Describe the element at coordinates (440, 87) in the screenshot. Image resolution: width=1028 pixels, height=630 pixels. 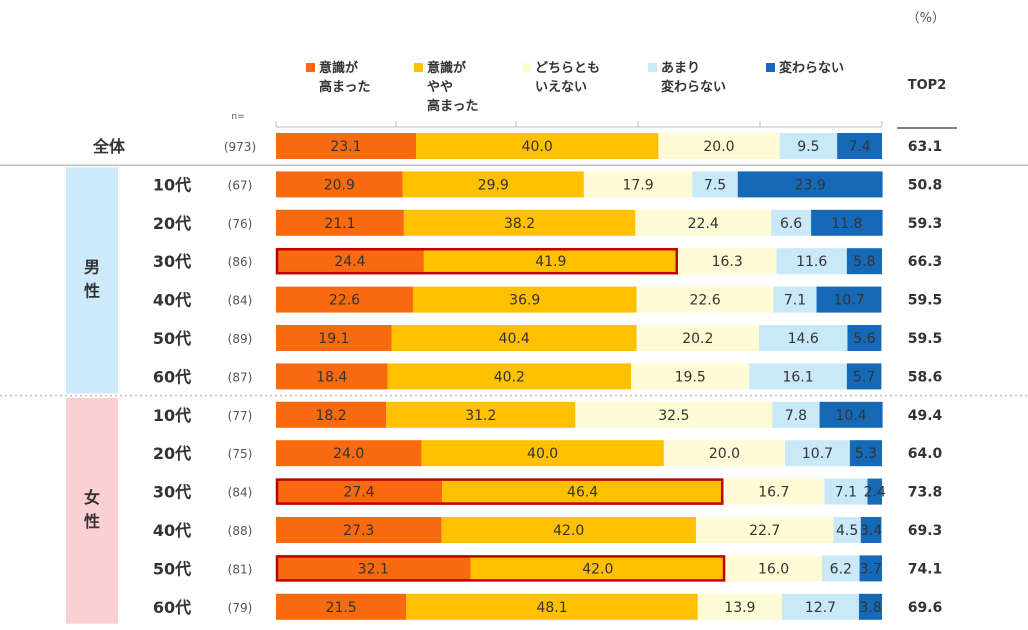
I see `legend-label: やや` at that location.